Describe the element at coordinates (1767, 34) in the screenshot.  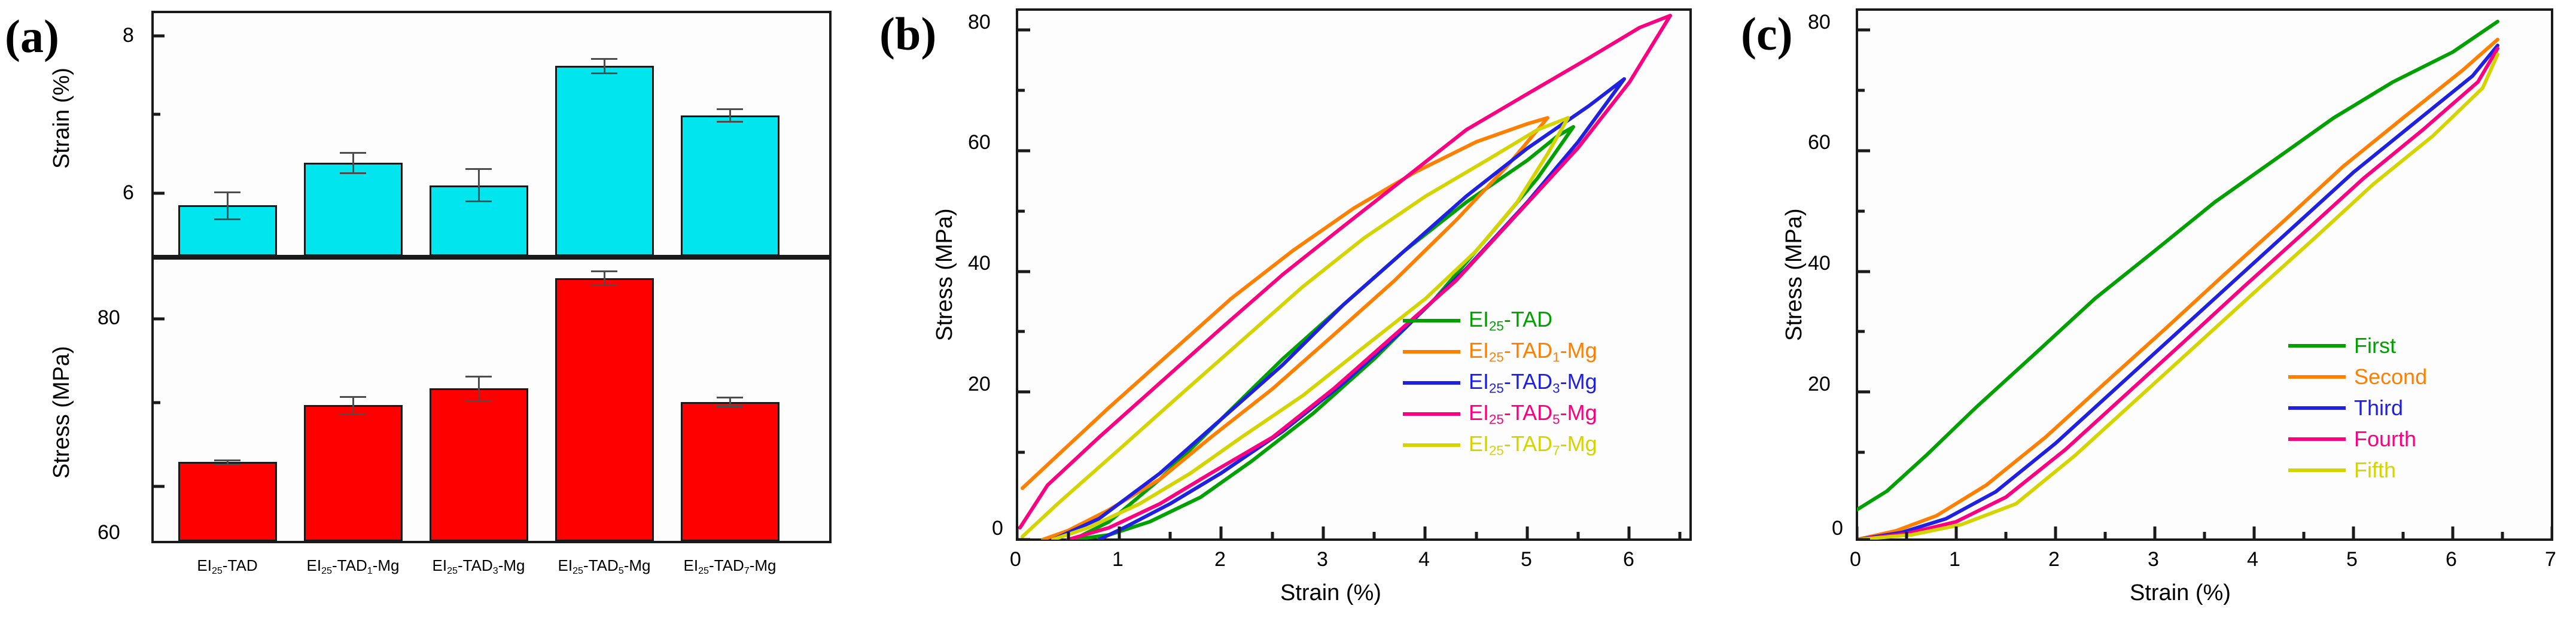
I see `panel-c-letter: (c)` at that location.